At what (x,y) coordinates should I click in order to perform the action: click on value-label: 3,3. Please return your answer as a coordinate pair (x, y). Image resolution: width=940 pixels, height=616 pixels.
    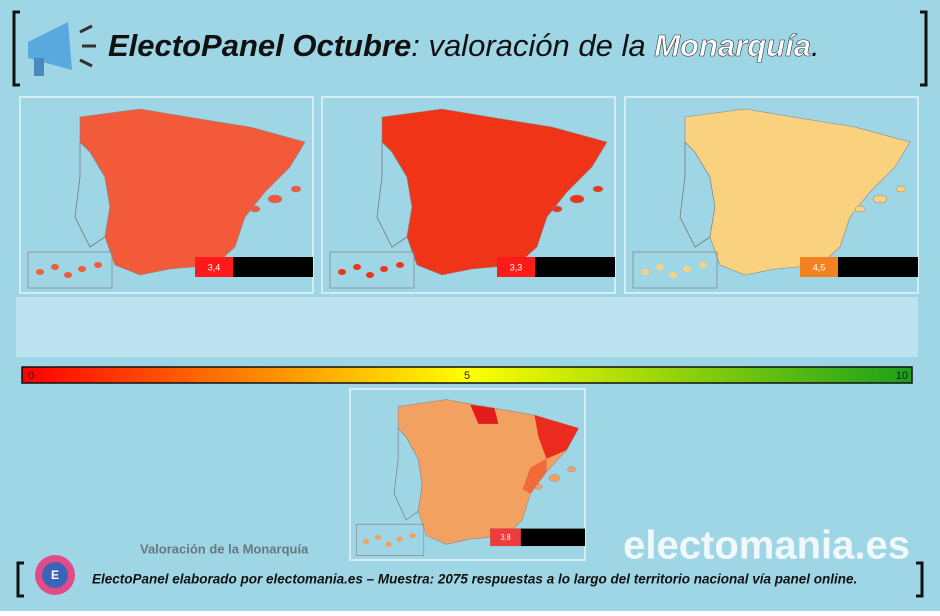
    Looking at the image, I should click on (516, 267).